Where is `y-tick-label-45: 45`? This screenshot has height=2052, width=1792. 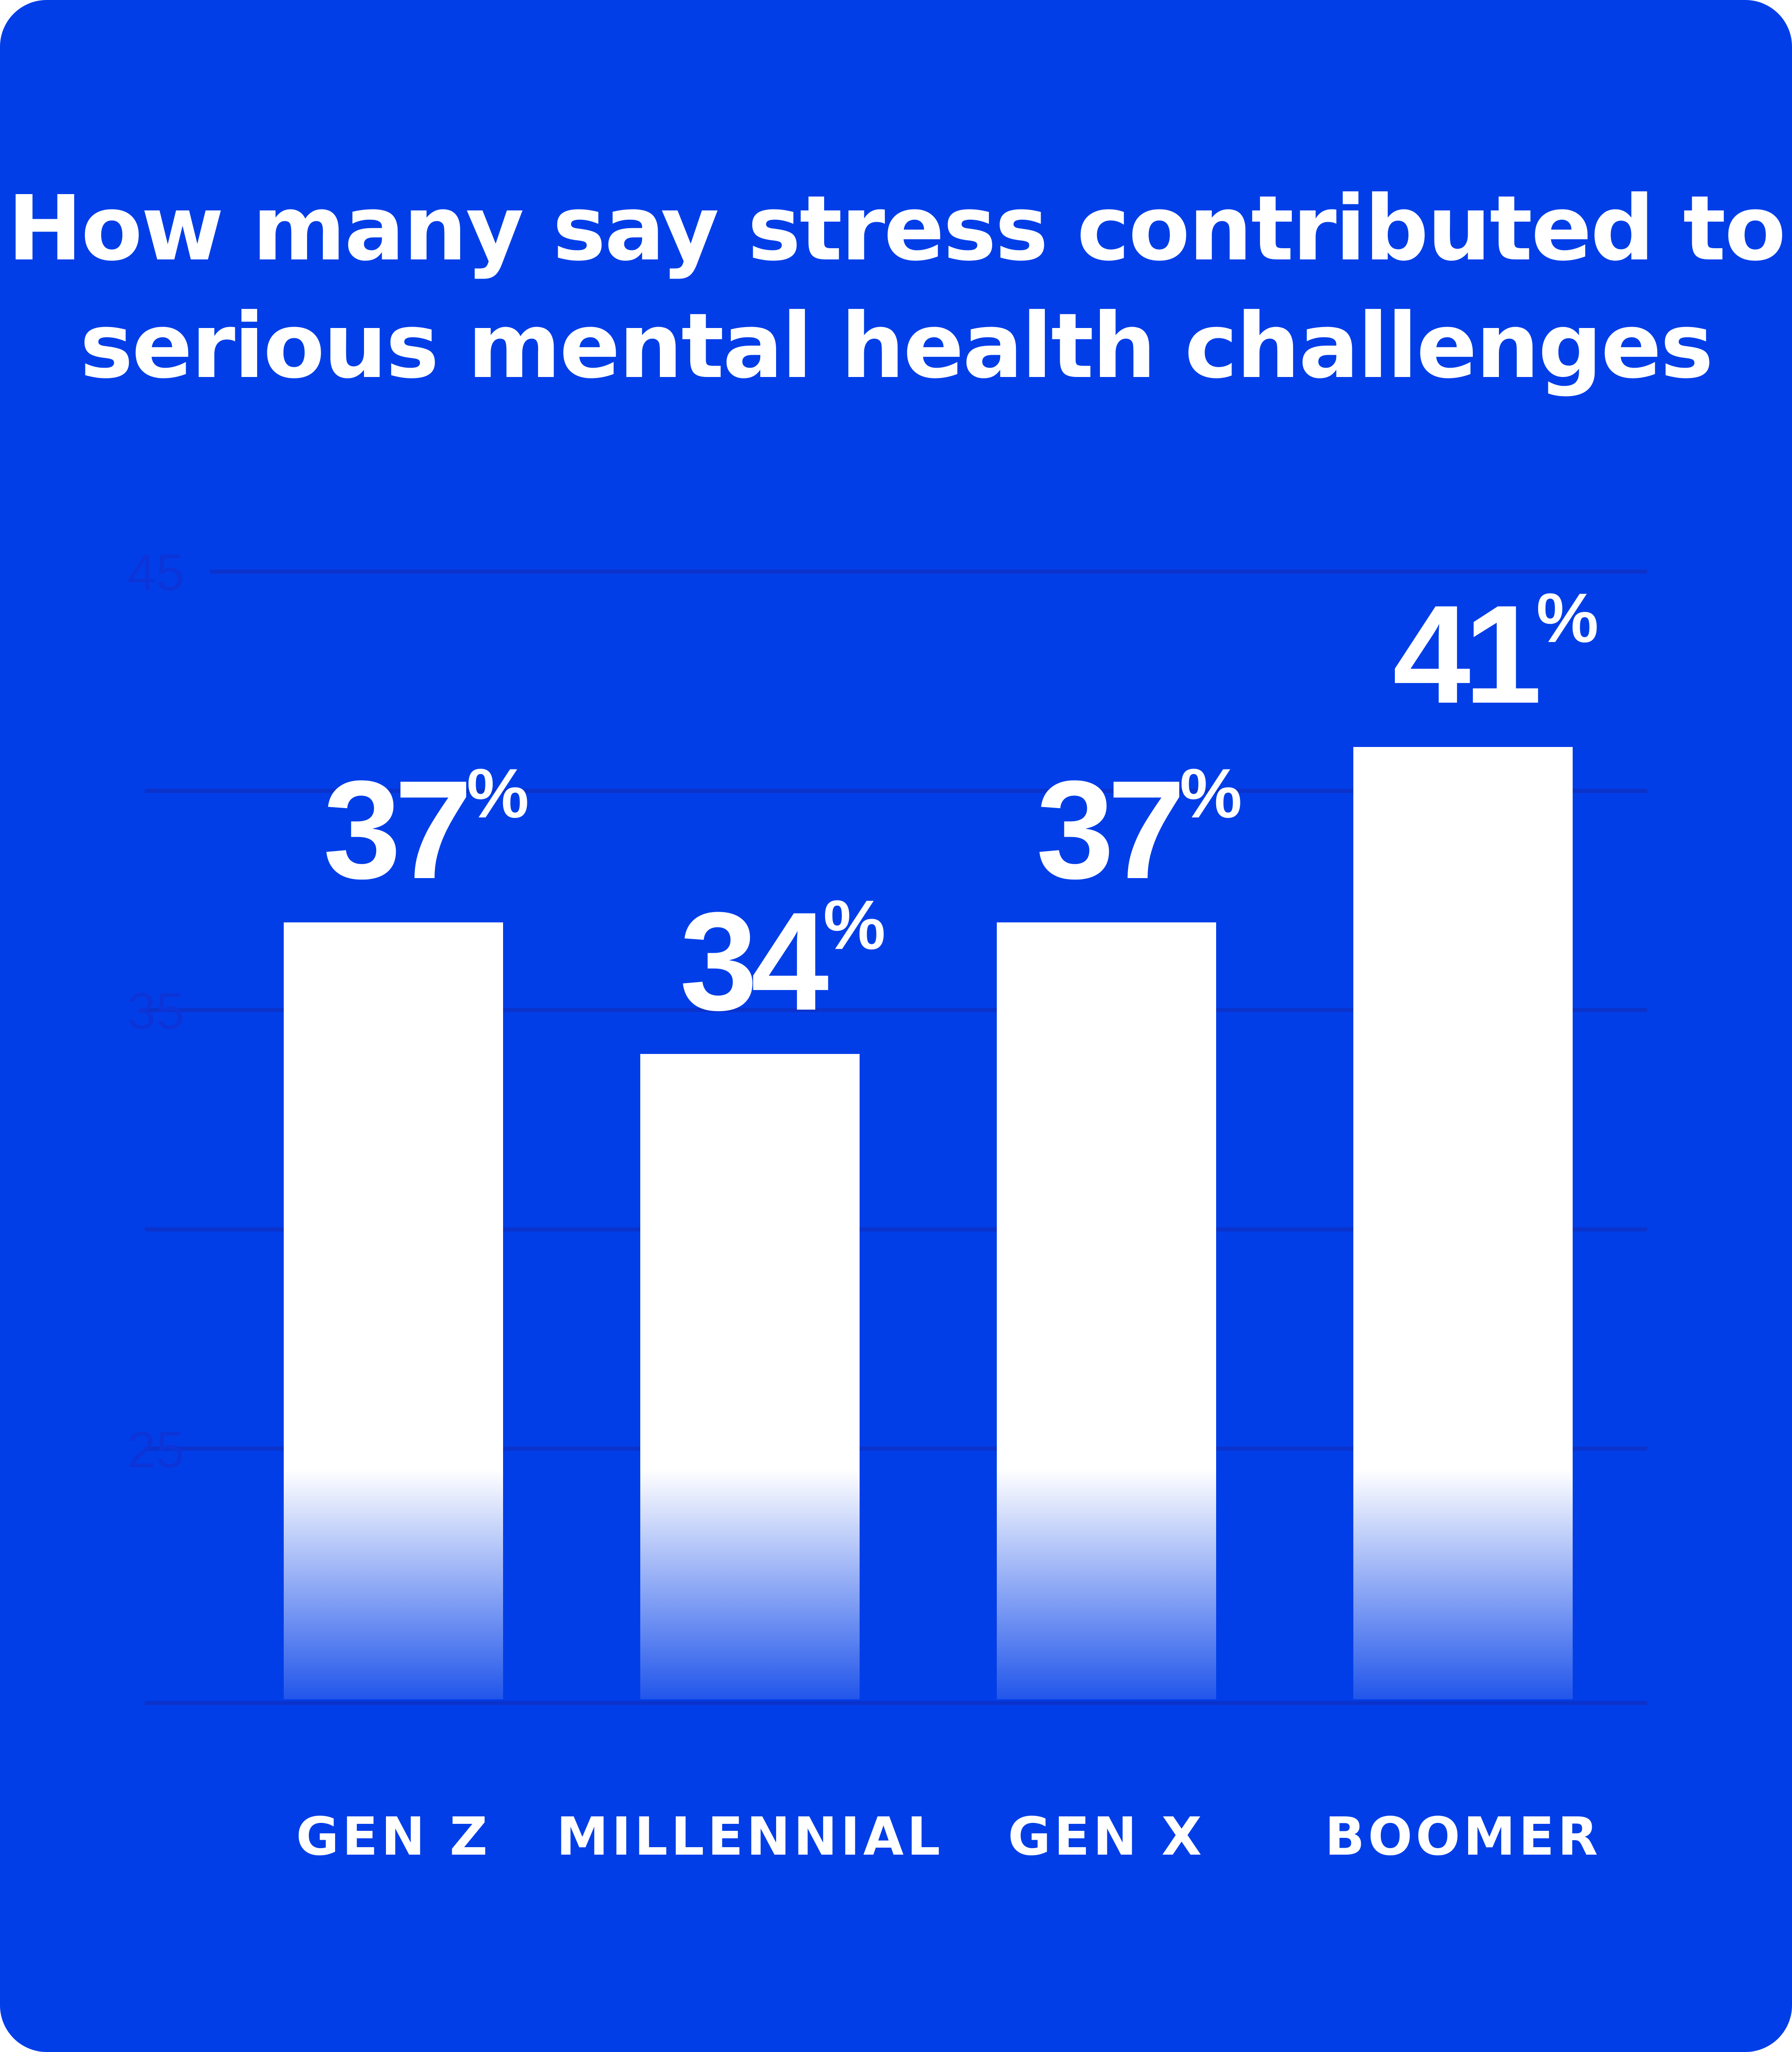
y-tick-label-45: 45 is located at coordinates (155, 572).